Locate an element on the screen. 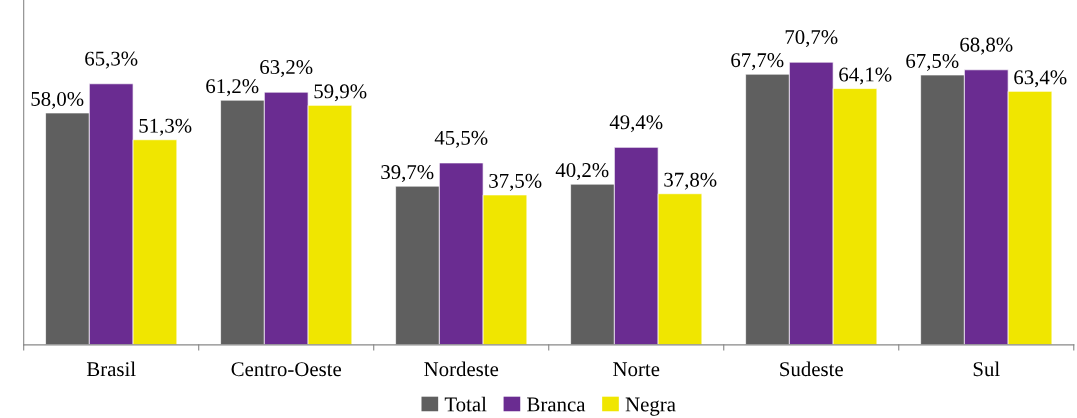 This screenshot has height=418, width=1077. data-label: 63,4% is located at coordinates (1040, 79).